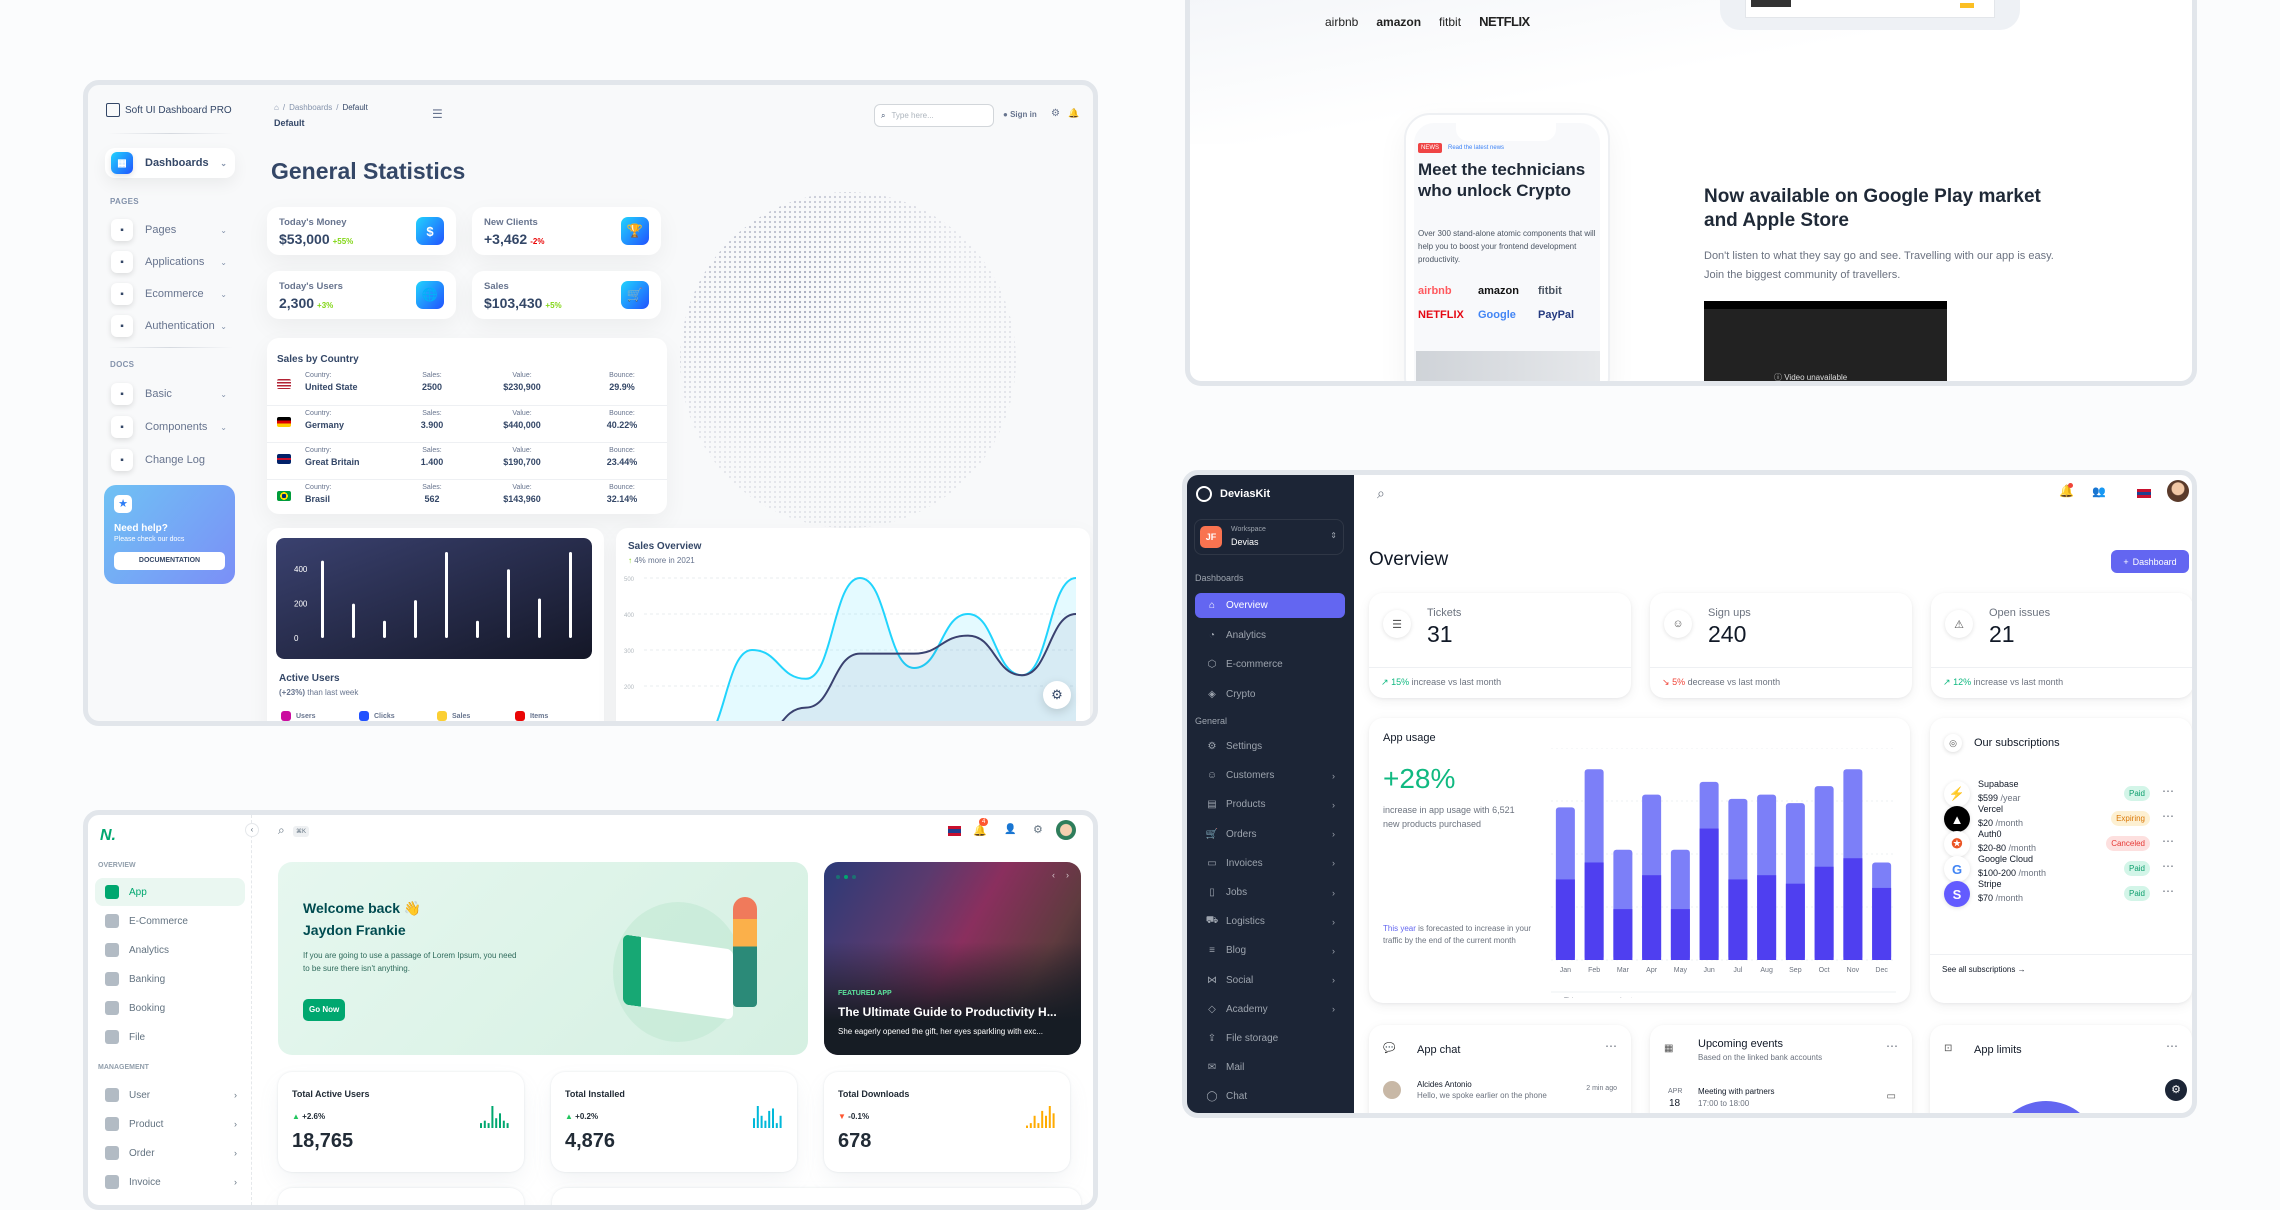 The width and height of the screenshot is (2280, 1210). What do you see at coordinates (170, 326) in the screenshot?
I see `sidebar-item: ▪ Authentication ⌄` at bounding box center [170, 326].